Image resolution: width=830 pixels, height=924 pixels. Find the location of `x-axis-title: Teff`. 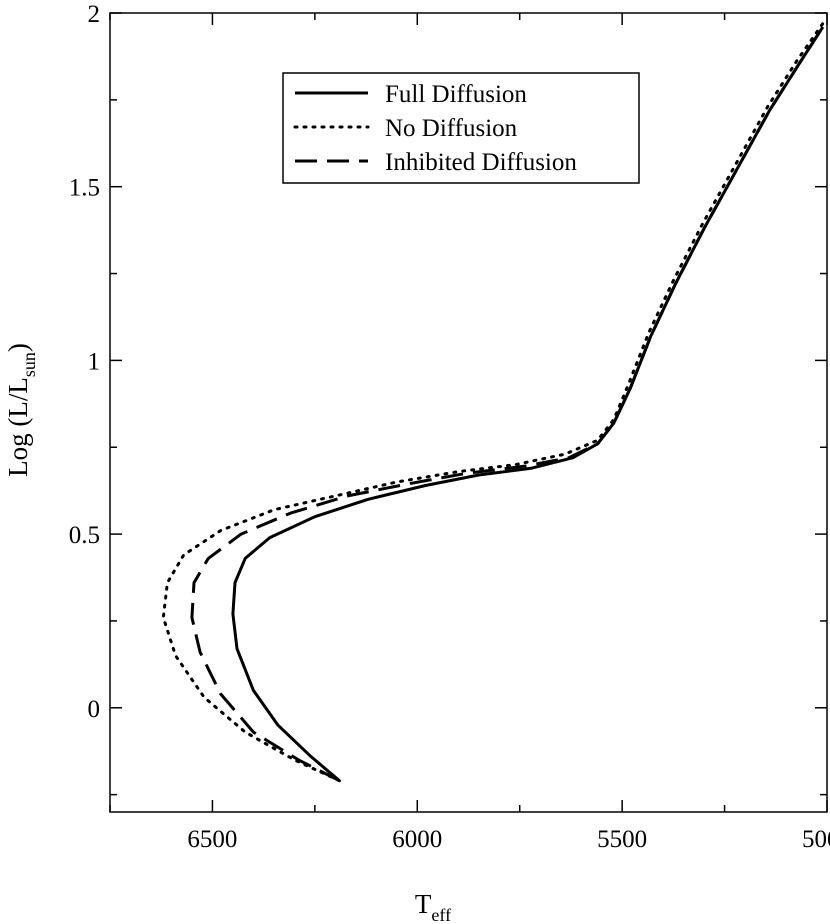

x-axis-title: Teff is located at coordinates (433, 906).